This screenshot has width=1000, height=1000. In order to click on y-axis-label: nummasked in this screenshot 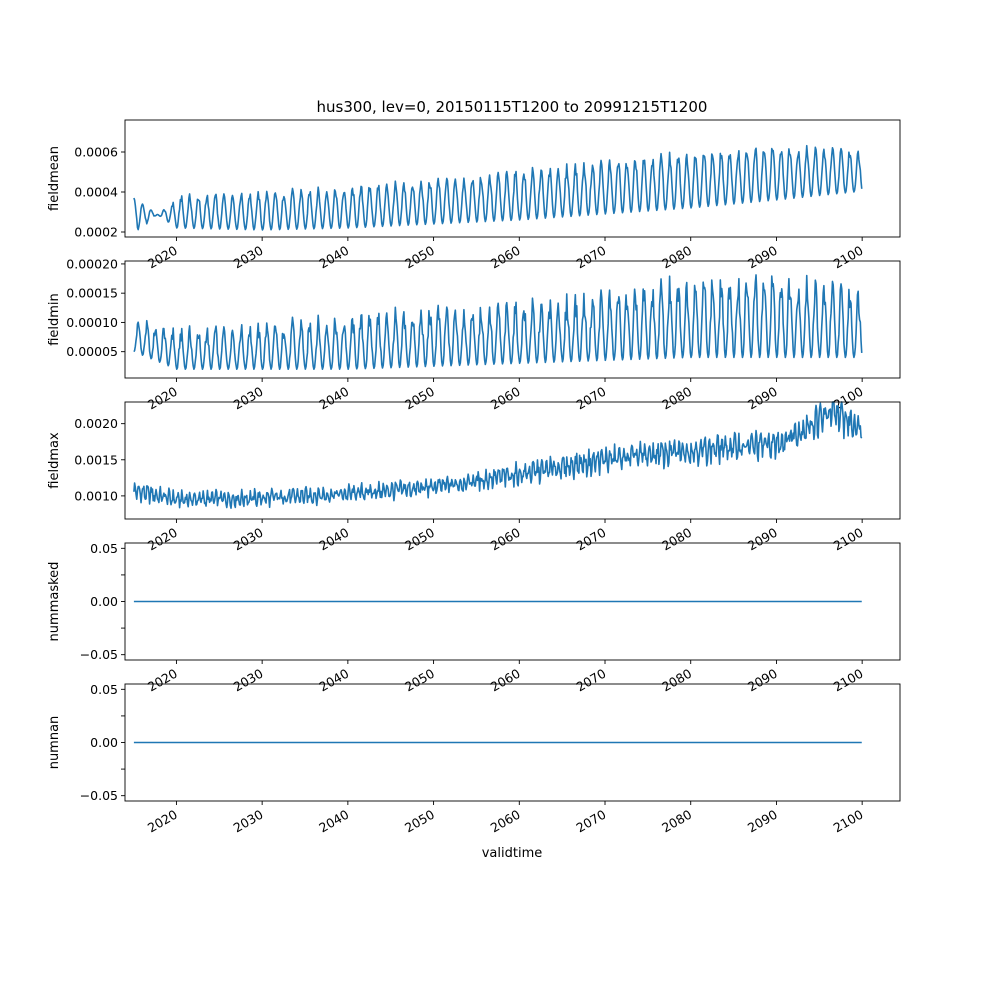, I will do `click(54, 602)`.